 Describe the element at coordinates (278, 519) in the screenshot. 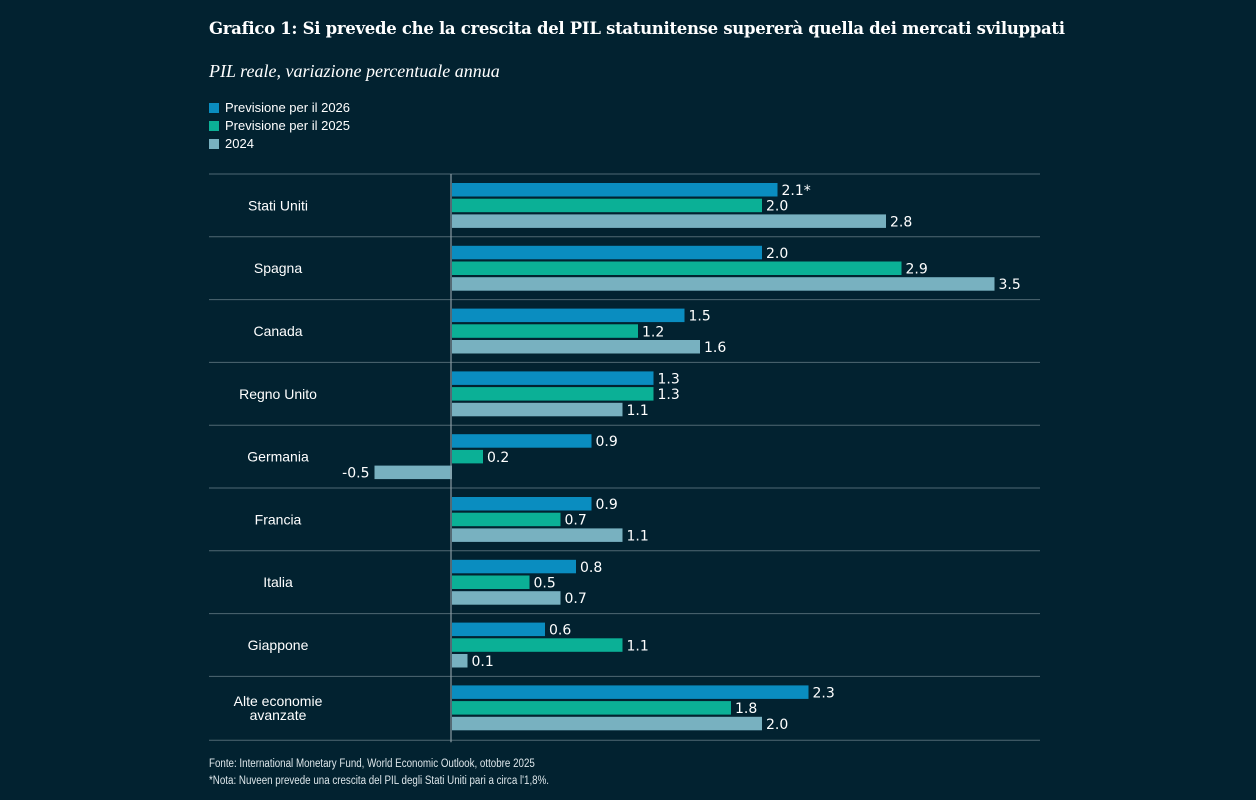

I see `category-label: Francia` at that location.